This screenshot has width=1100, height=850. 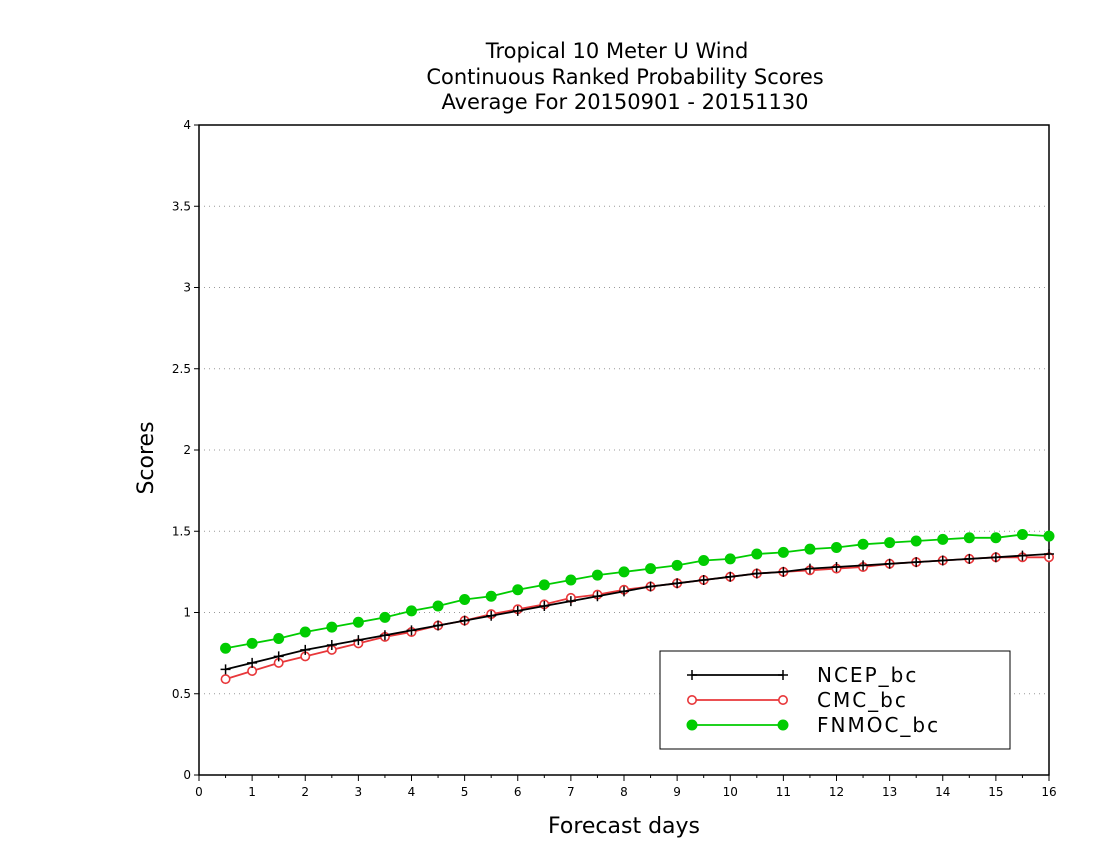 What do you see at coordinates (862, 700) in the screenshot?
I see `legend-label-cmc-bc: CMC_bc` at bounding box center [862, 700].